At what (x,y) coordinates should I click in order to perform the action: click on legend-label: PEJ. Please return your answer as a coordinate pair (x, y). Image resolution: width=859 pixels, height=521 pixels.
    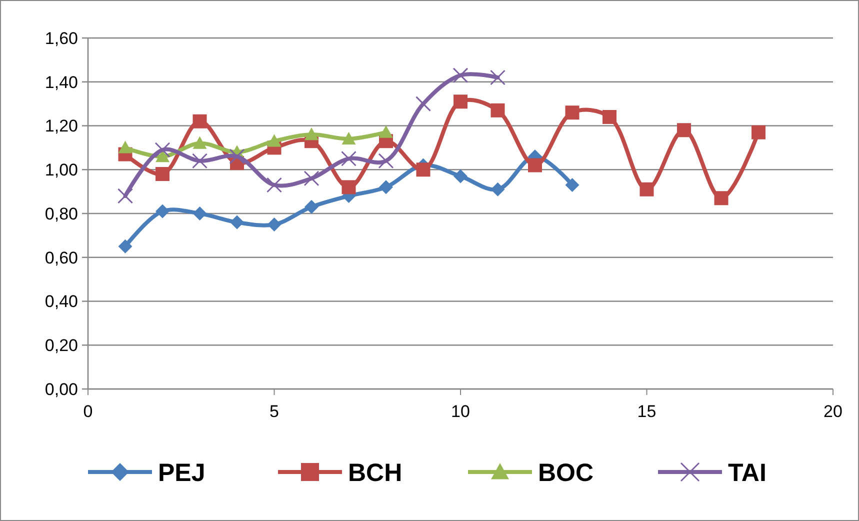
    Looking at the image, I should click on (182, 472).